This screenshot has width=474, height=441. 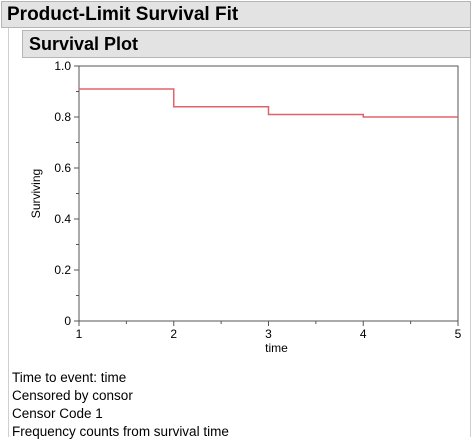 I want to click on outline-rule-left, so click(x=8, y=232).